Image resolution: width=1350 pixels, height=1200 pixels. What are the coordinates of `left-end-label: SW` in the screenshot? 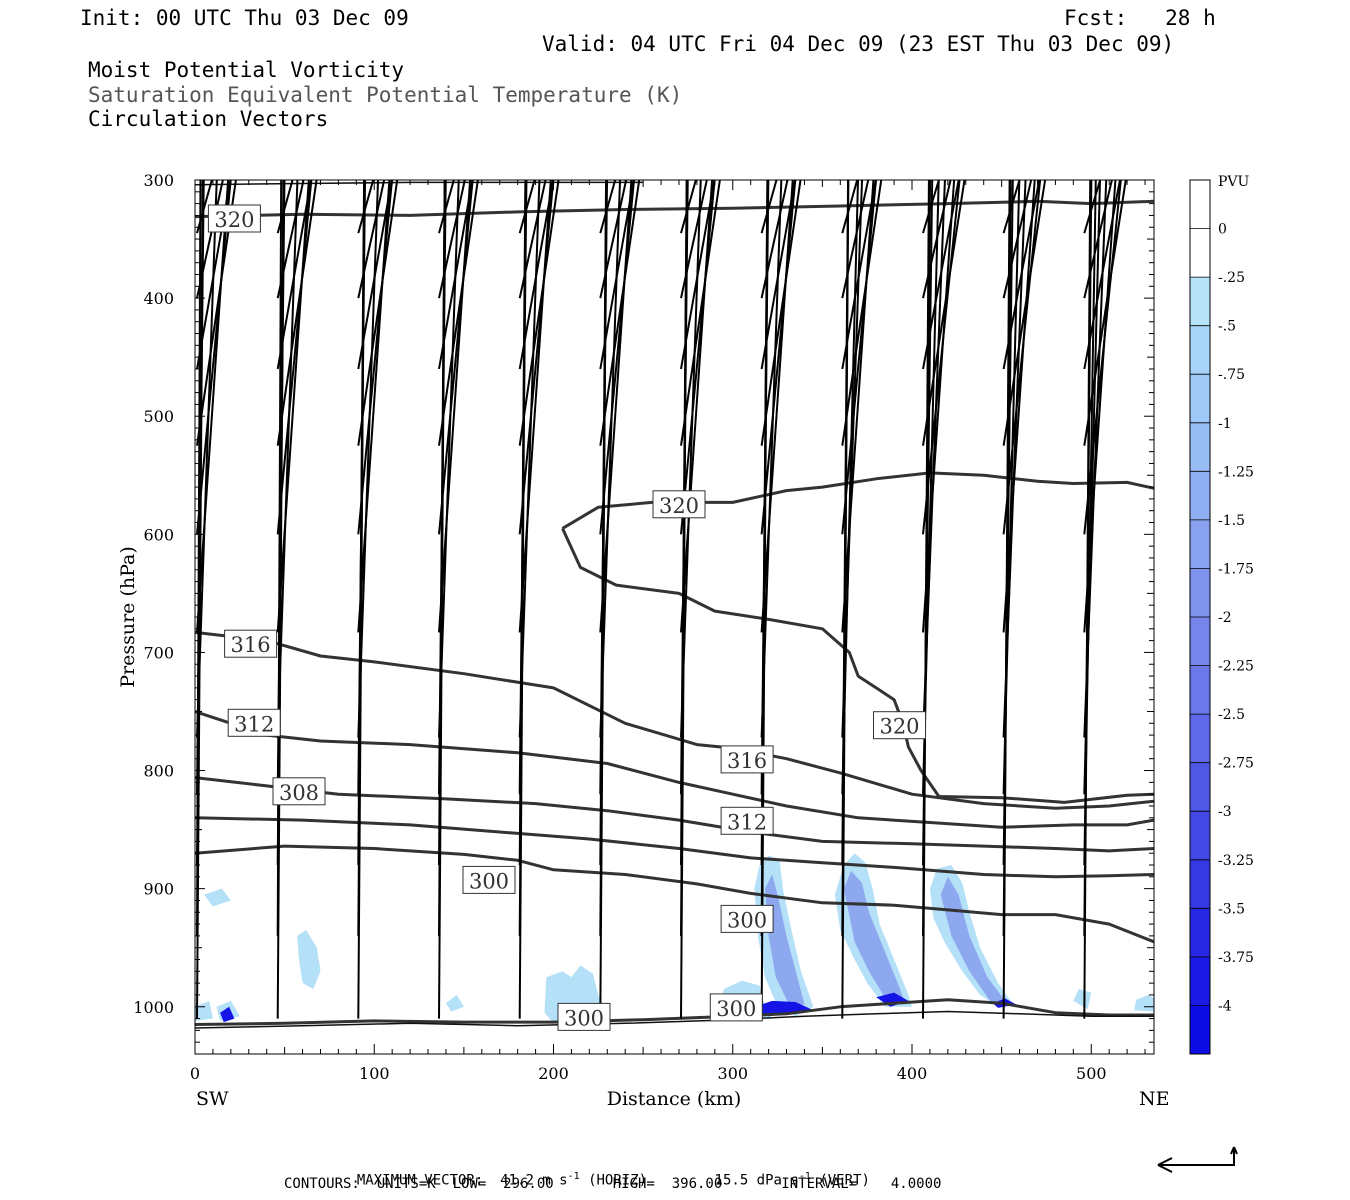 It's located at (212, 1099).